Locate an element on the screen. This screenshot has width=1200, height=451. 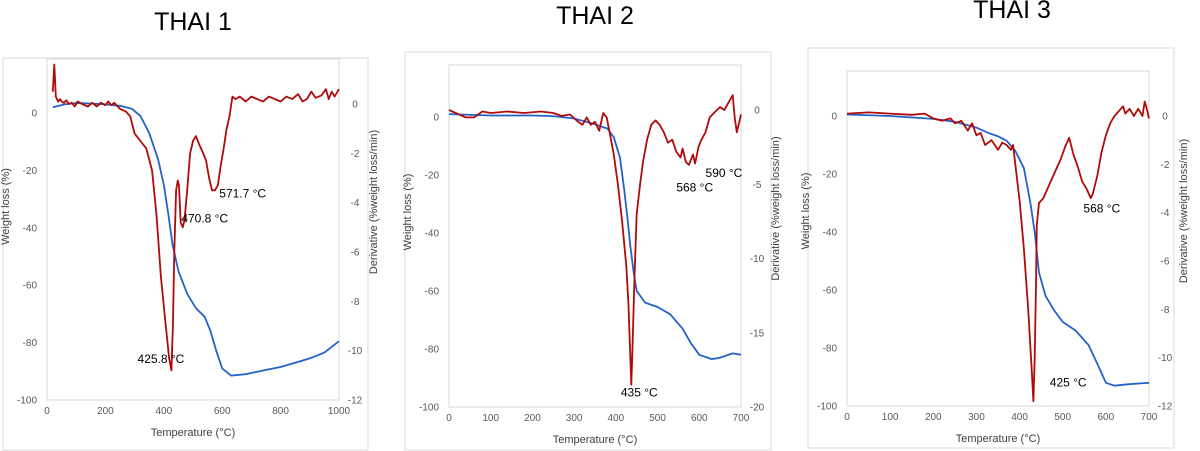
y2-tick-label: -15 is located at coordinates (757, 333).